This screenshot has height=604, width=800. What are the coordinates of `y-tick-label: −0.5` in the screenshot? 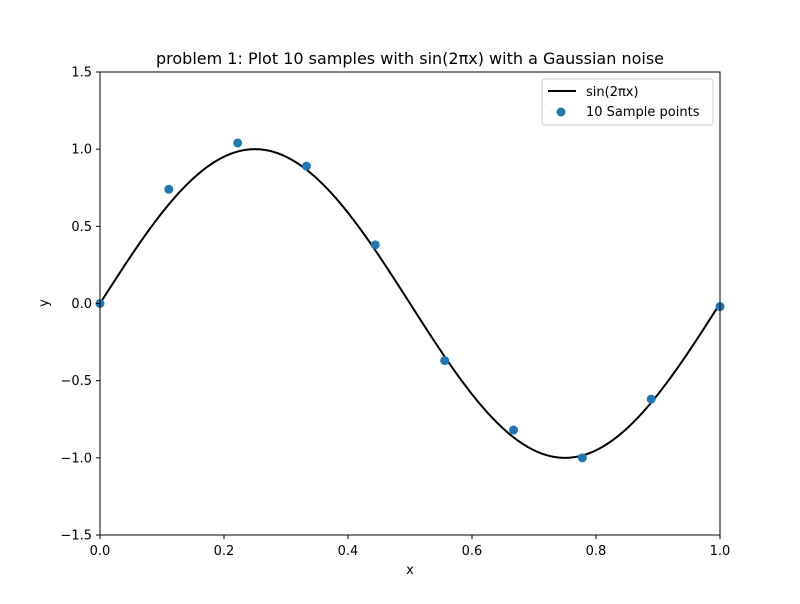 It's located at (76, 381).